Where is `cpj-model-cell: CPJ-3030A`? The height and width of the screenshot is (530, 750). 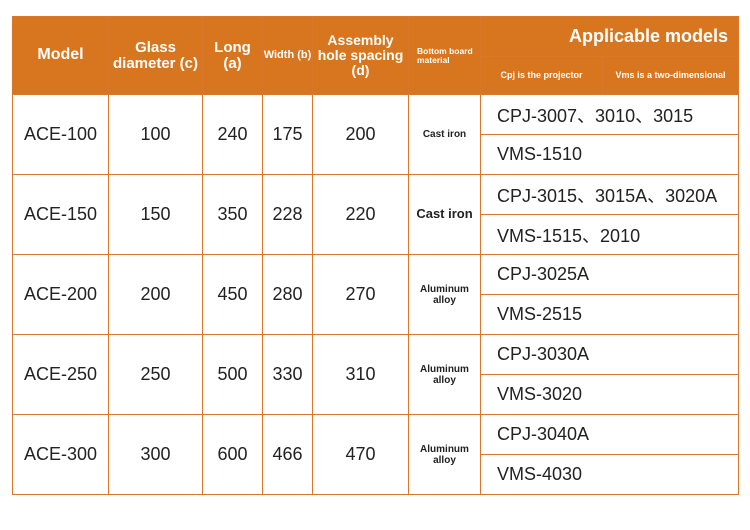 cpj-model-cell: CPJ-3030A is located at coordinates (609, 354).